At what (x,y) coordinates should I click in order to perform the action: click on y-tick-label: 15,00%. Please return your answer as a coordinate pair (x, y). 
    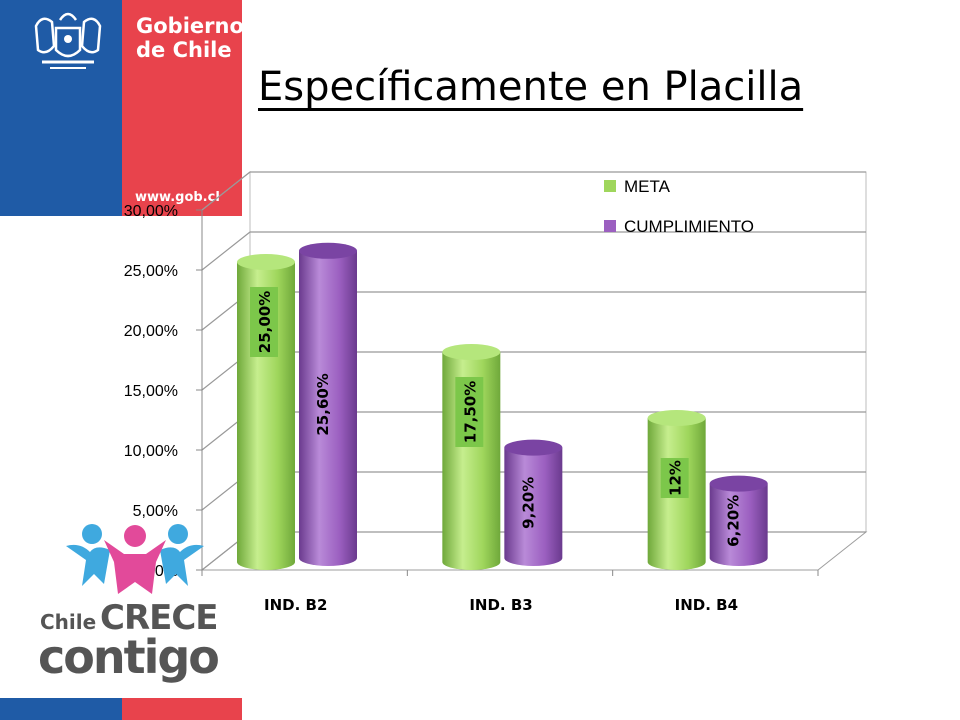
    Looking at the image, I should click on (151, 391).